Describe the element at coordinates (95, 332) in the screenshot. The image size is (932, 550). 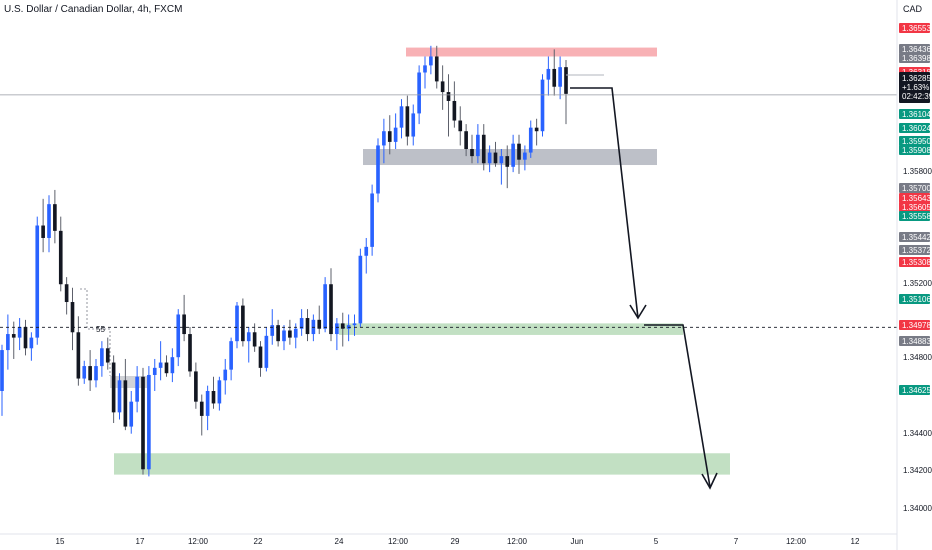
I see `measure-bracket` at that location.